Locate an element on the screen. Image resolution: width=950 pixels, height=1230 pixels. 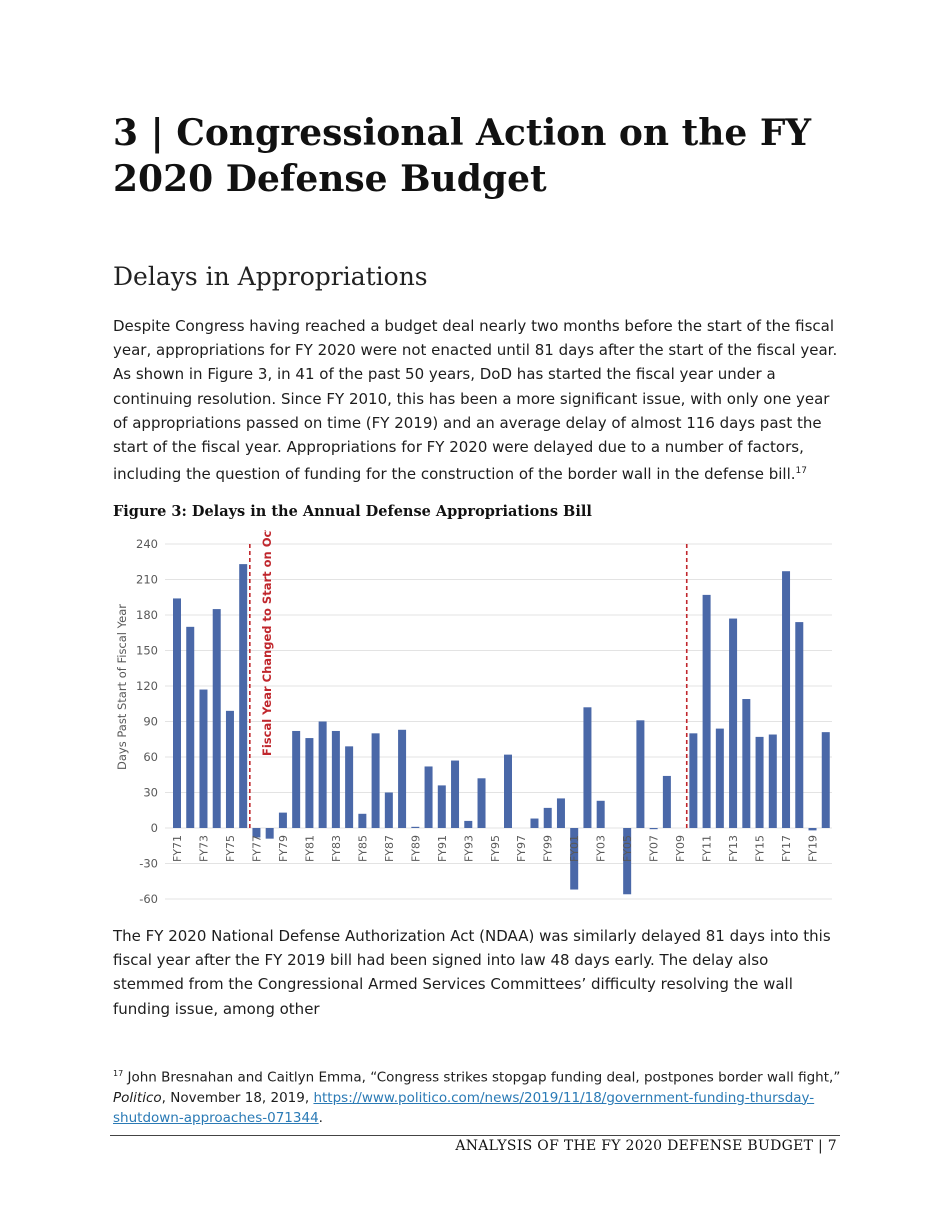
y-tick-label: 240 is located at coordinates (147, 544).